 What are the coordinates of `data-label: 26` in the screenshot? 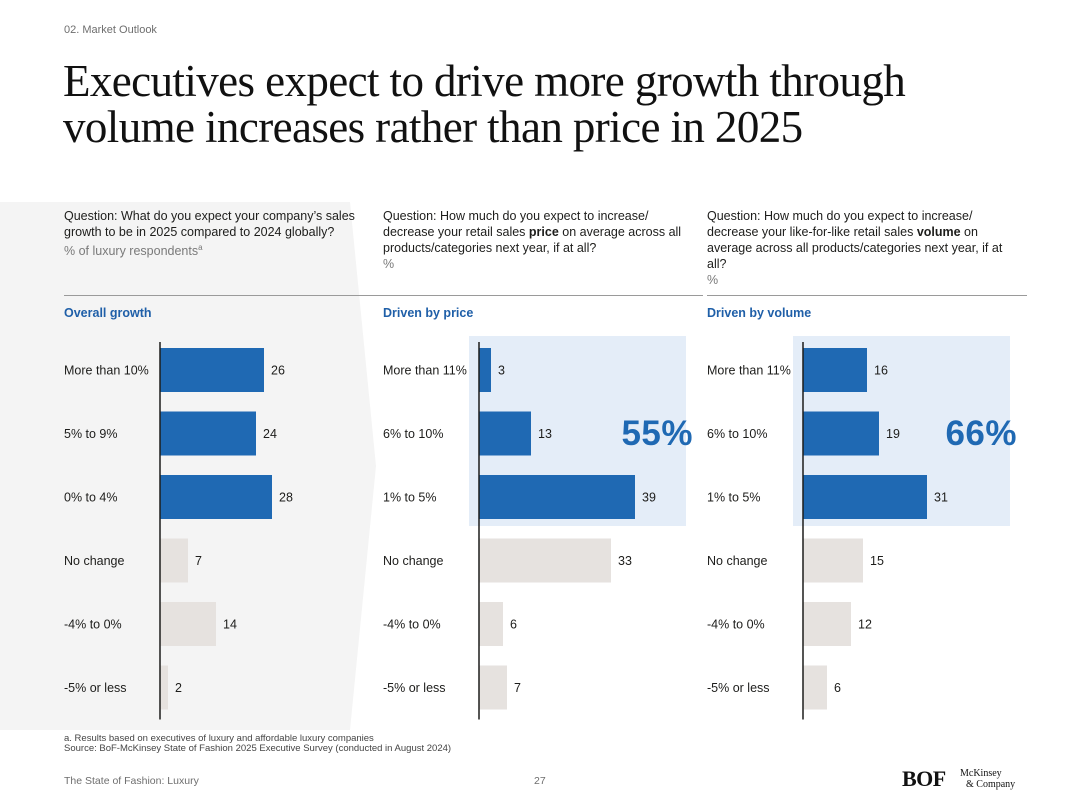 It's located at (278, 371).